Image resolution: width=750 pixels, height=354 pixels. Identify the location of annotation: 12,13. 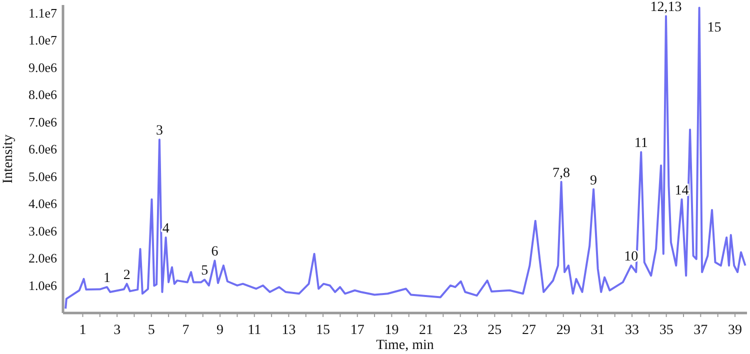
(666, 8).